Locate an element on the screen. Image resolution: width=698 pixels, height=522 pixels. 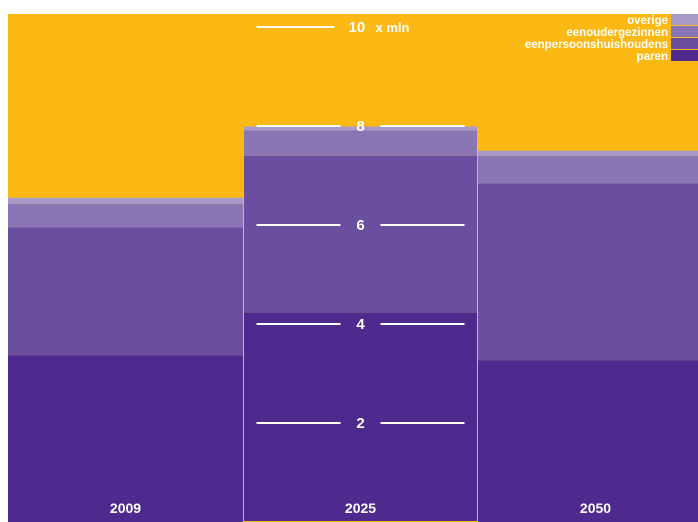
bar-2025-overige is located at coordinates (360, 128).